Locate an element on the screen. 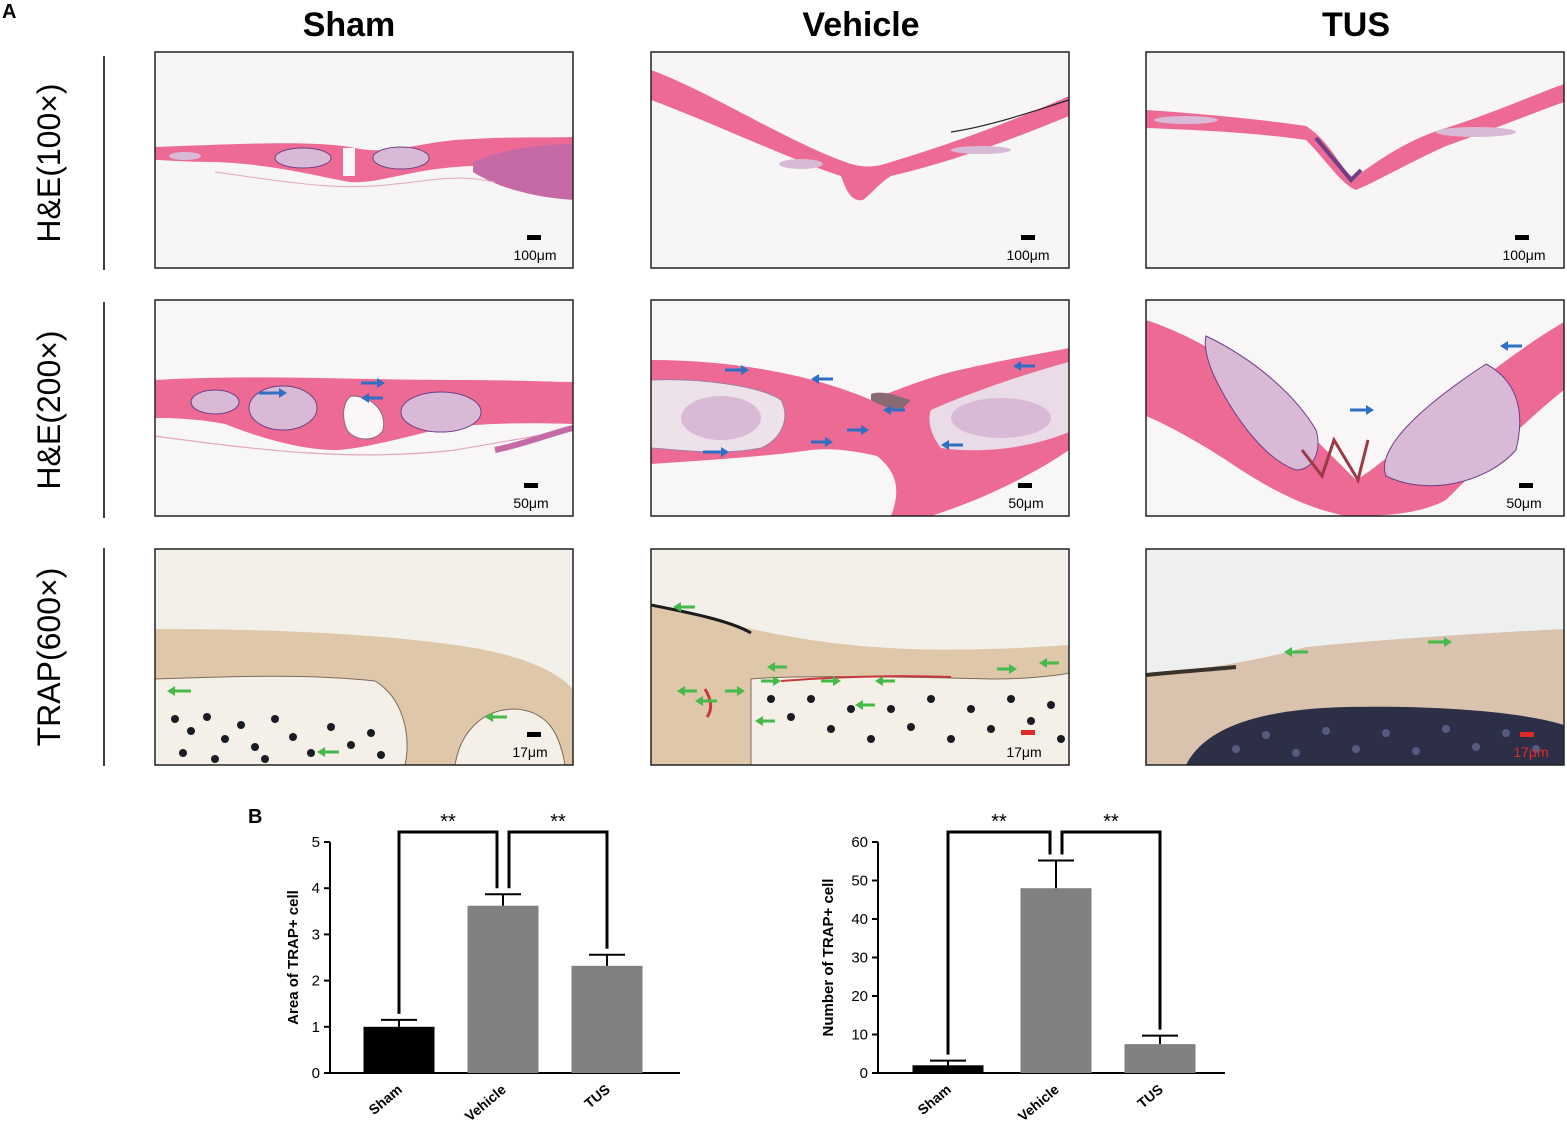 Image resolution: width=1567 pixels, height=1137 pixels. column-heading-tus: TUS is located at coordinates (1356, 25).